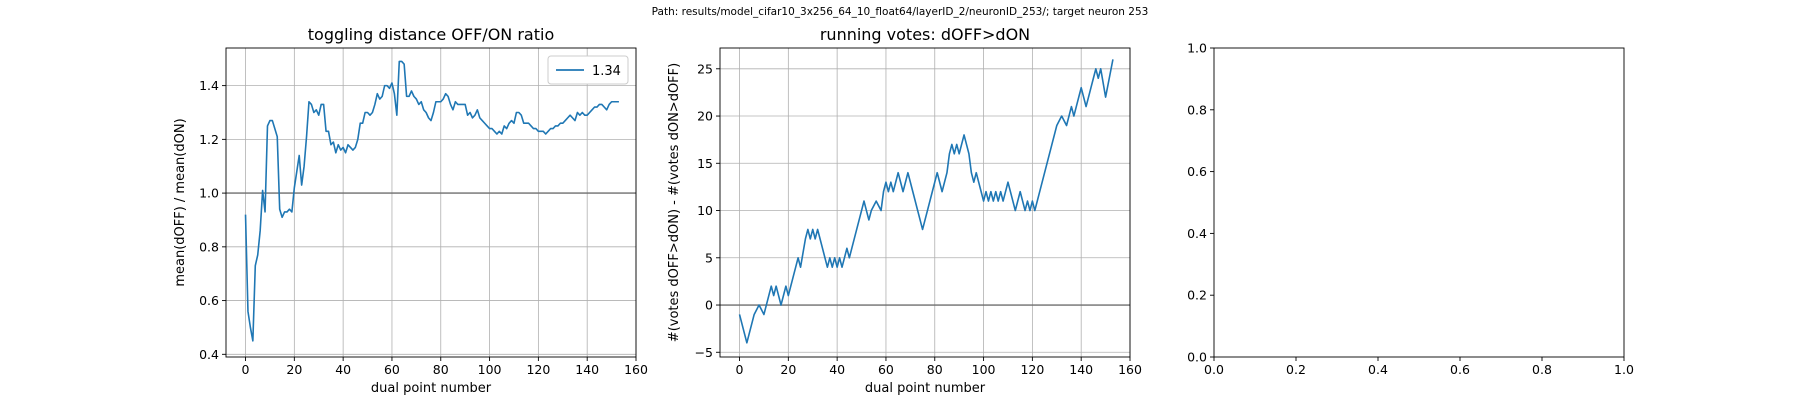 The width and height of the screenshot is (1800, 400). I want to click on x-tick-label: 0.2, so click(1296, 369).